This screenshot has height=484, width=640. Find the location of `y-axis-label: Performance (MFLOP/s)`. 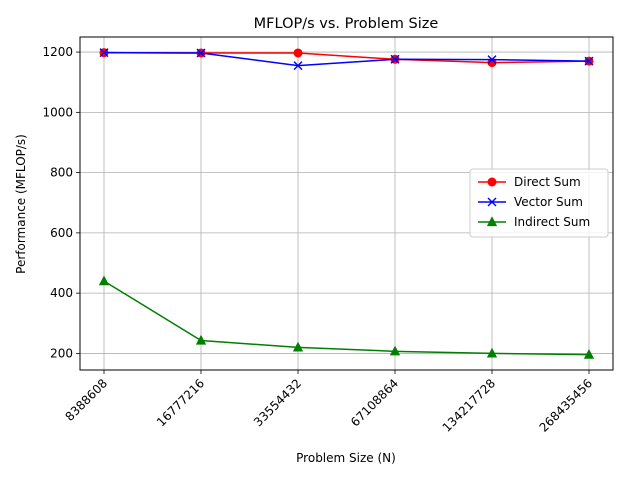

y-axis-label: Performance (MFLOP/s) is located at coordinates (21, 204).